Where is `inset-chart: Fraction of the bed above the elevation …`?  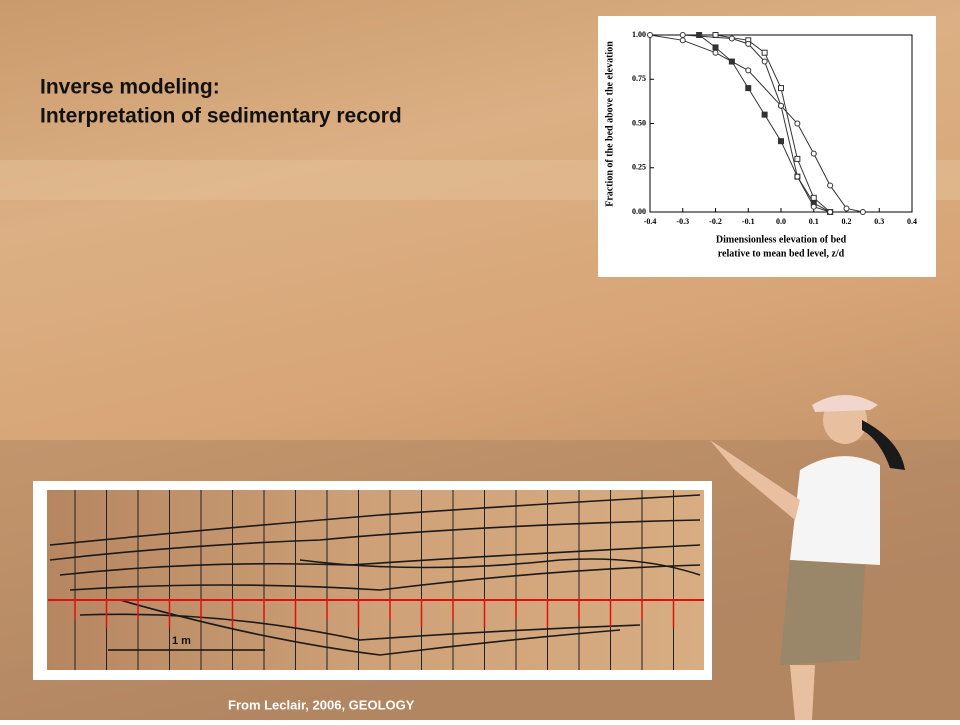
inset-chart: Fraction of the bed above the elevation … is located at coordinates (767, 146).